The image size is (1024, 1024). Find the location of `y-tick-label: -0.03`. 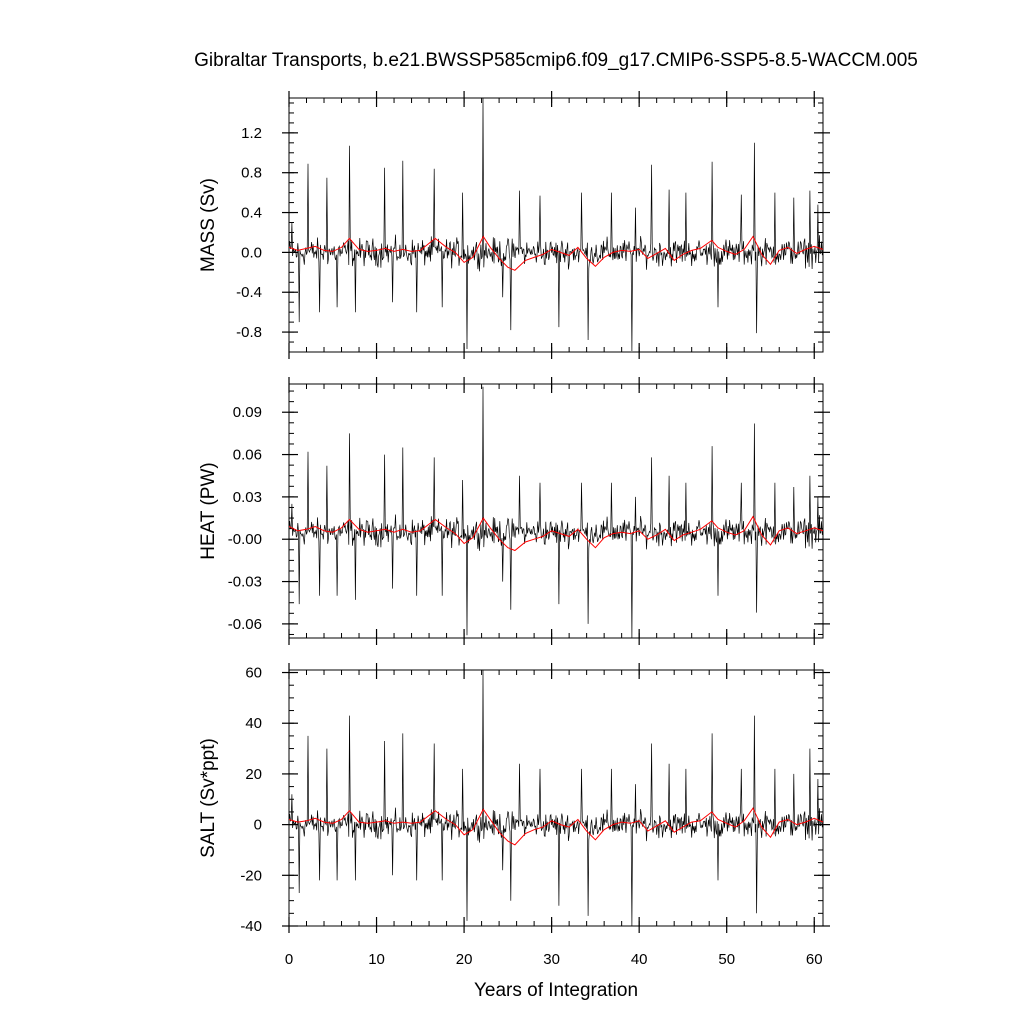

y-tick-label: -0.03 is located at coordinates (245, 582).